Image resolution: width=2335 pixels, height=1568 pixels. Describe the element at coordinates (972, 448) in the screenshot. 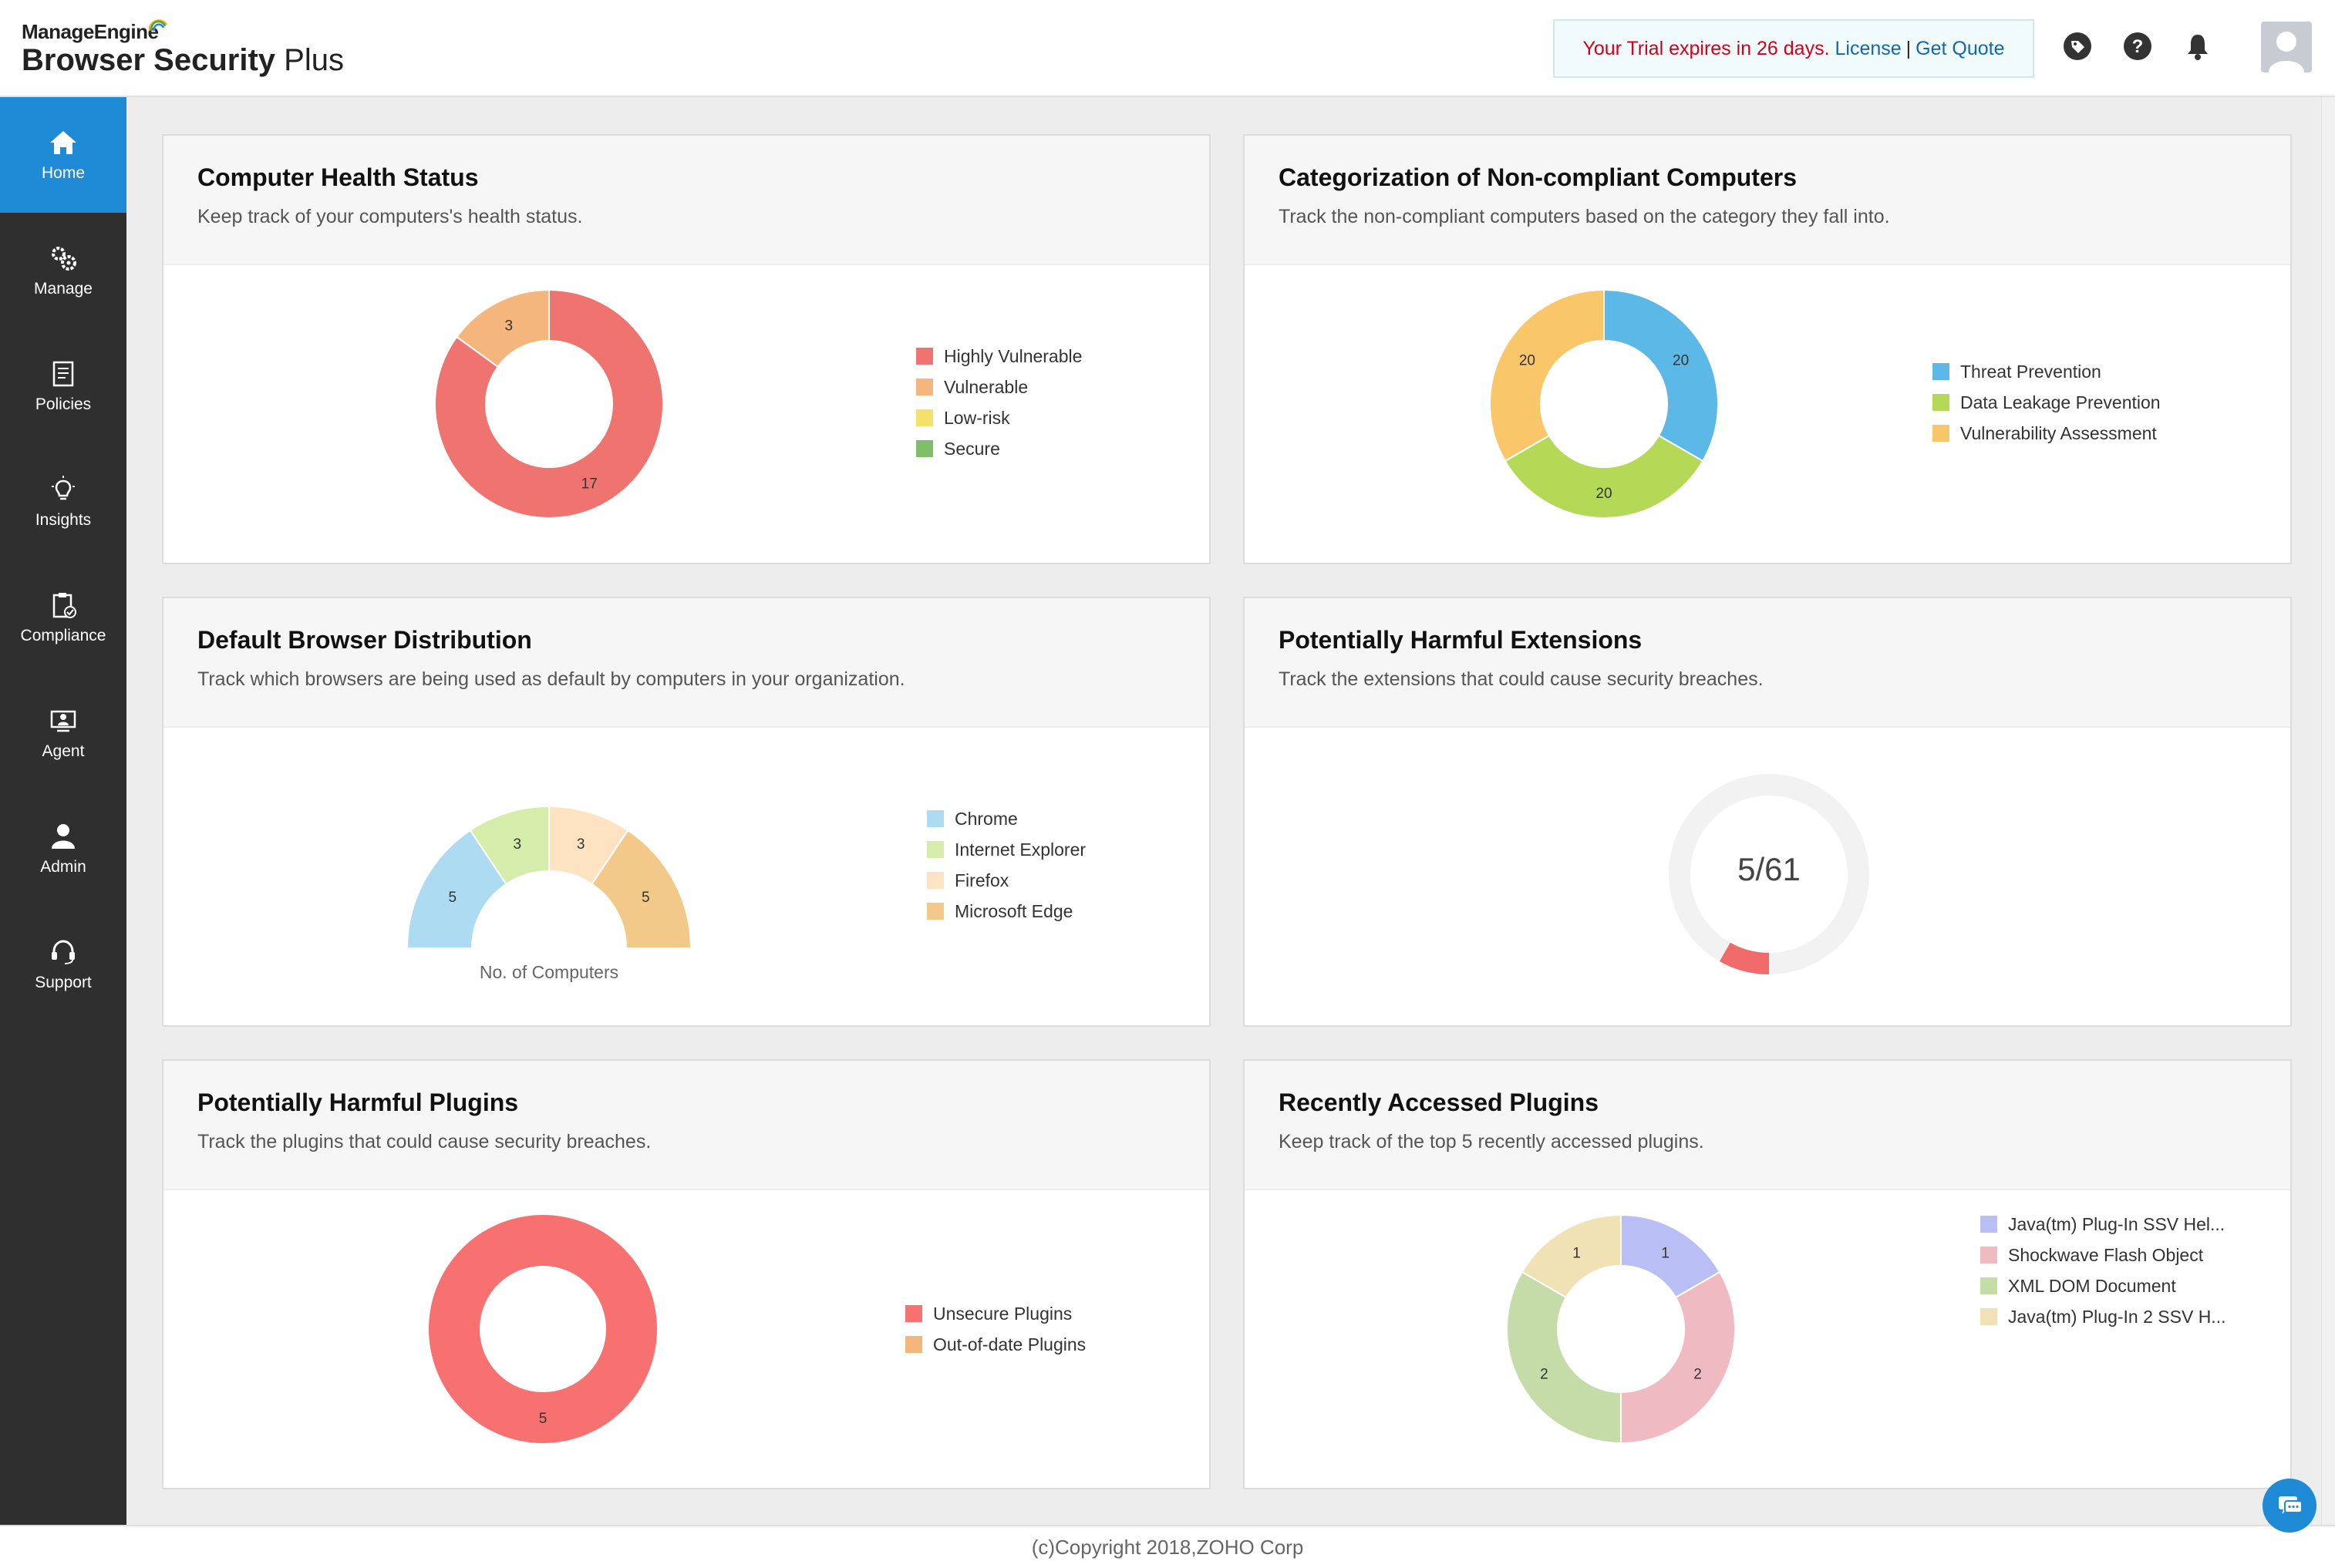

I see `legend-label: Secure` at that location.